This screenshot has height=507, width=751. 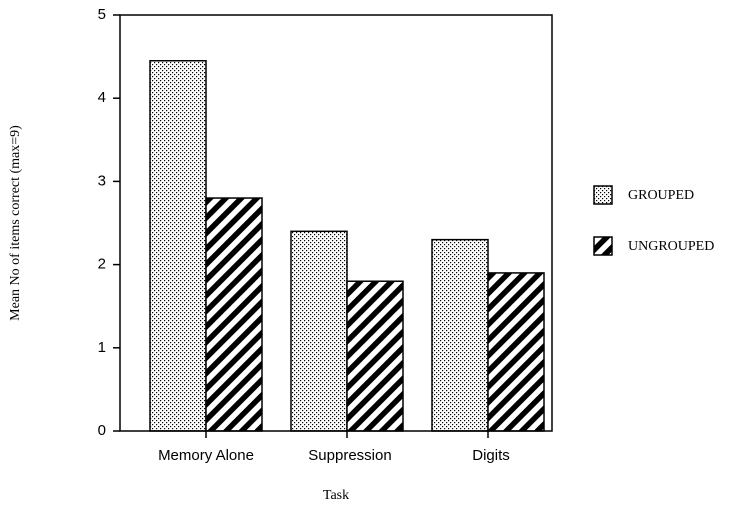 What do you see at coordinates (102, 97) in the screenshot?
I see `y-tick-label: 4` at bounding box center [102, 97].